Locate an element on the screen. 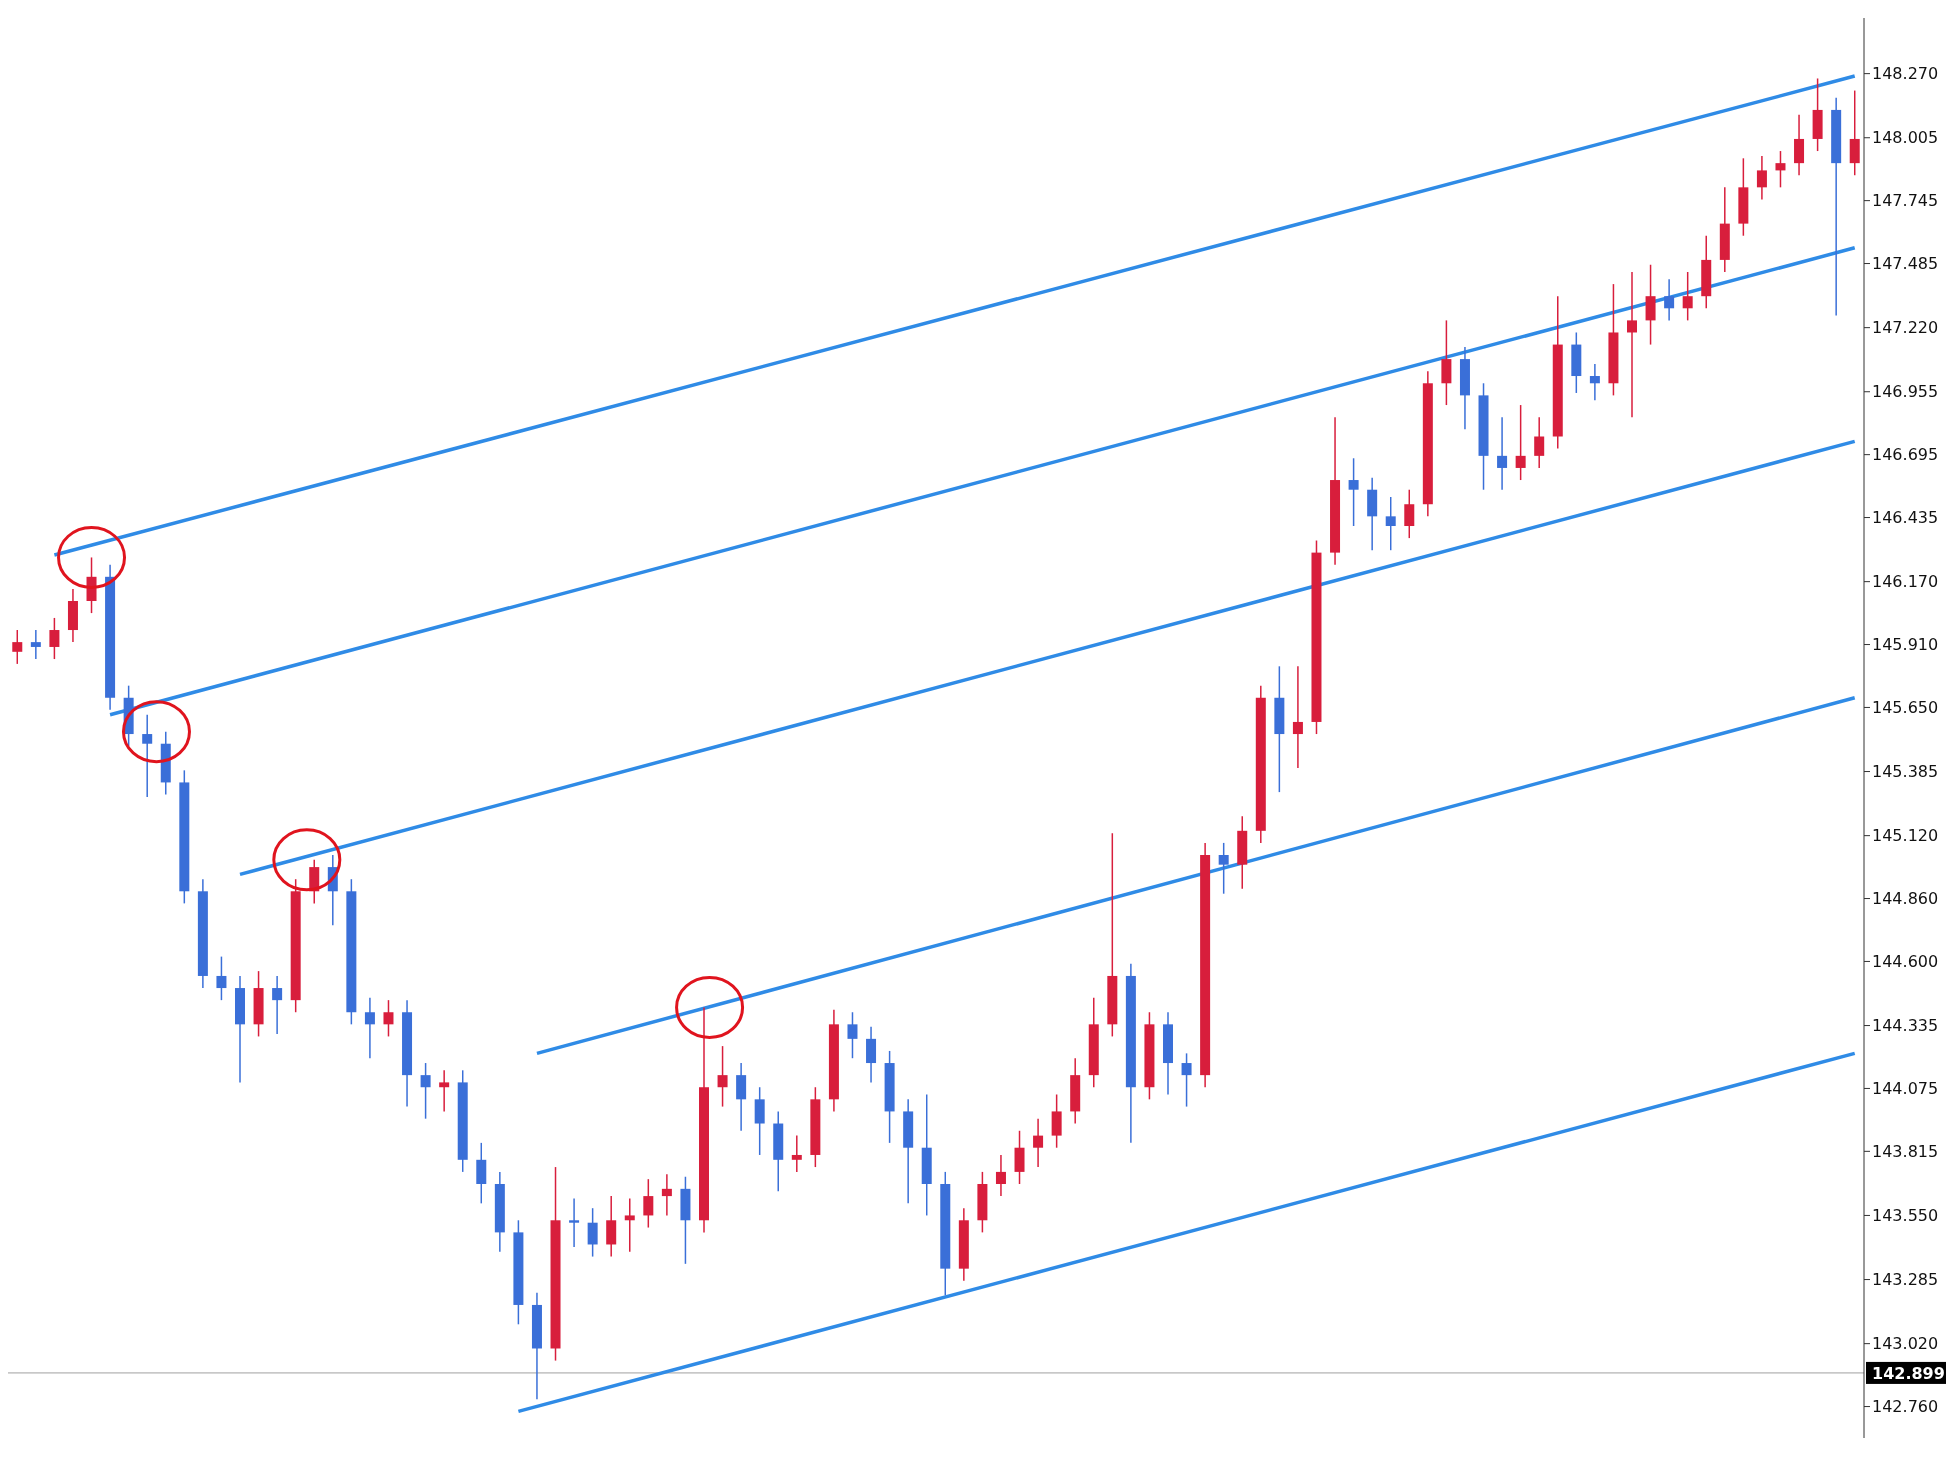 The width and height of the screenshot is (1956, 1458). y-tick-label: 143.285 is located at coordinates (1905, 1280).